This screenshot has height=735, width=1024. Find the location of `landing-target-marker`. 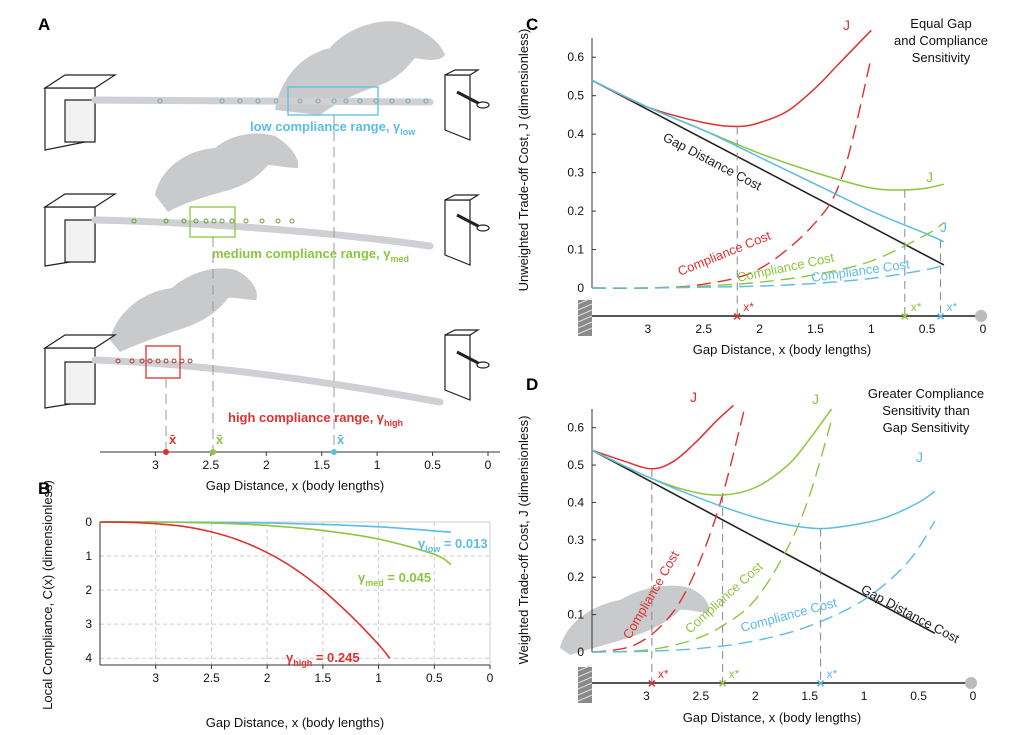

landing-target-marker is located at coordinates (971, 683).